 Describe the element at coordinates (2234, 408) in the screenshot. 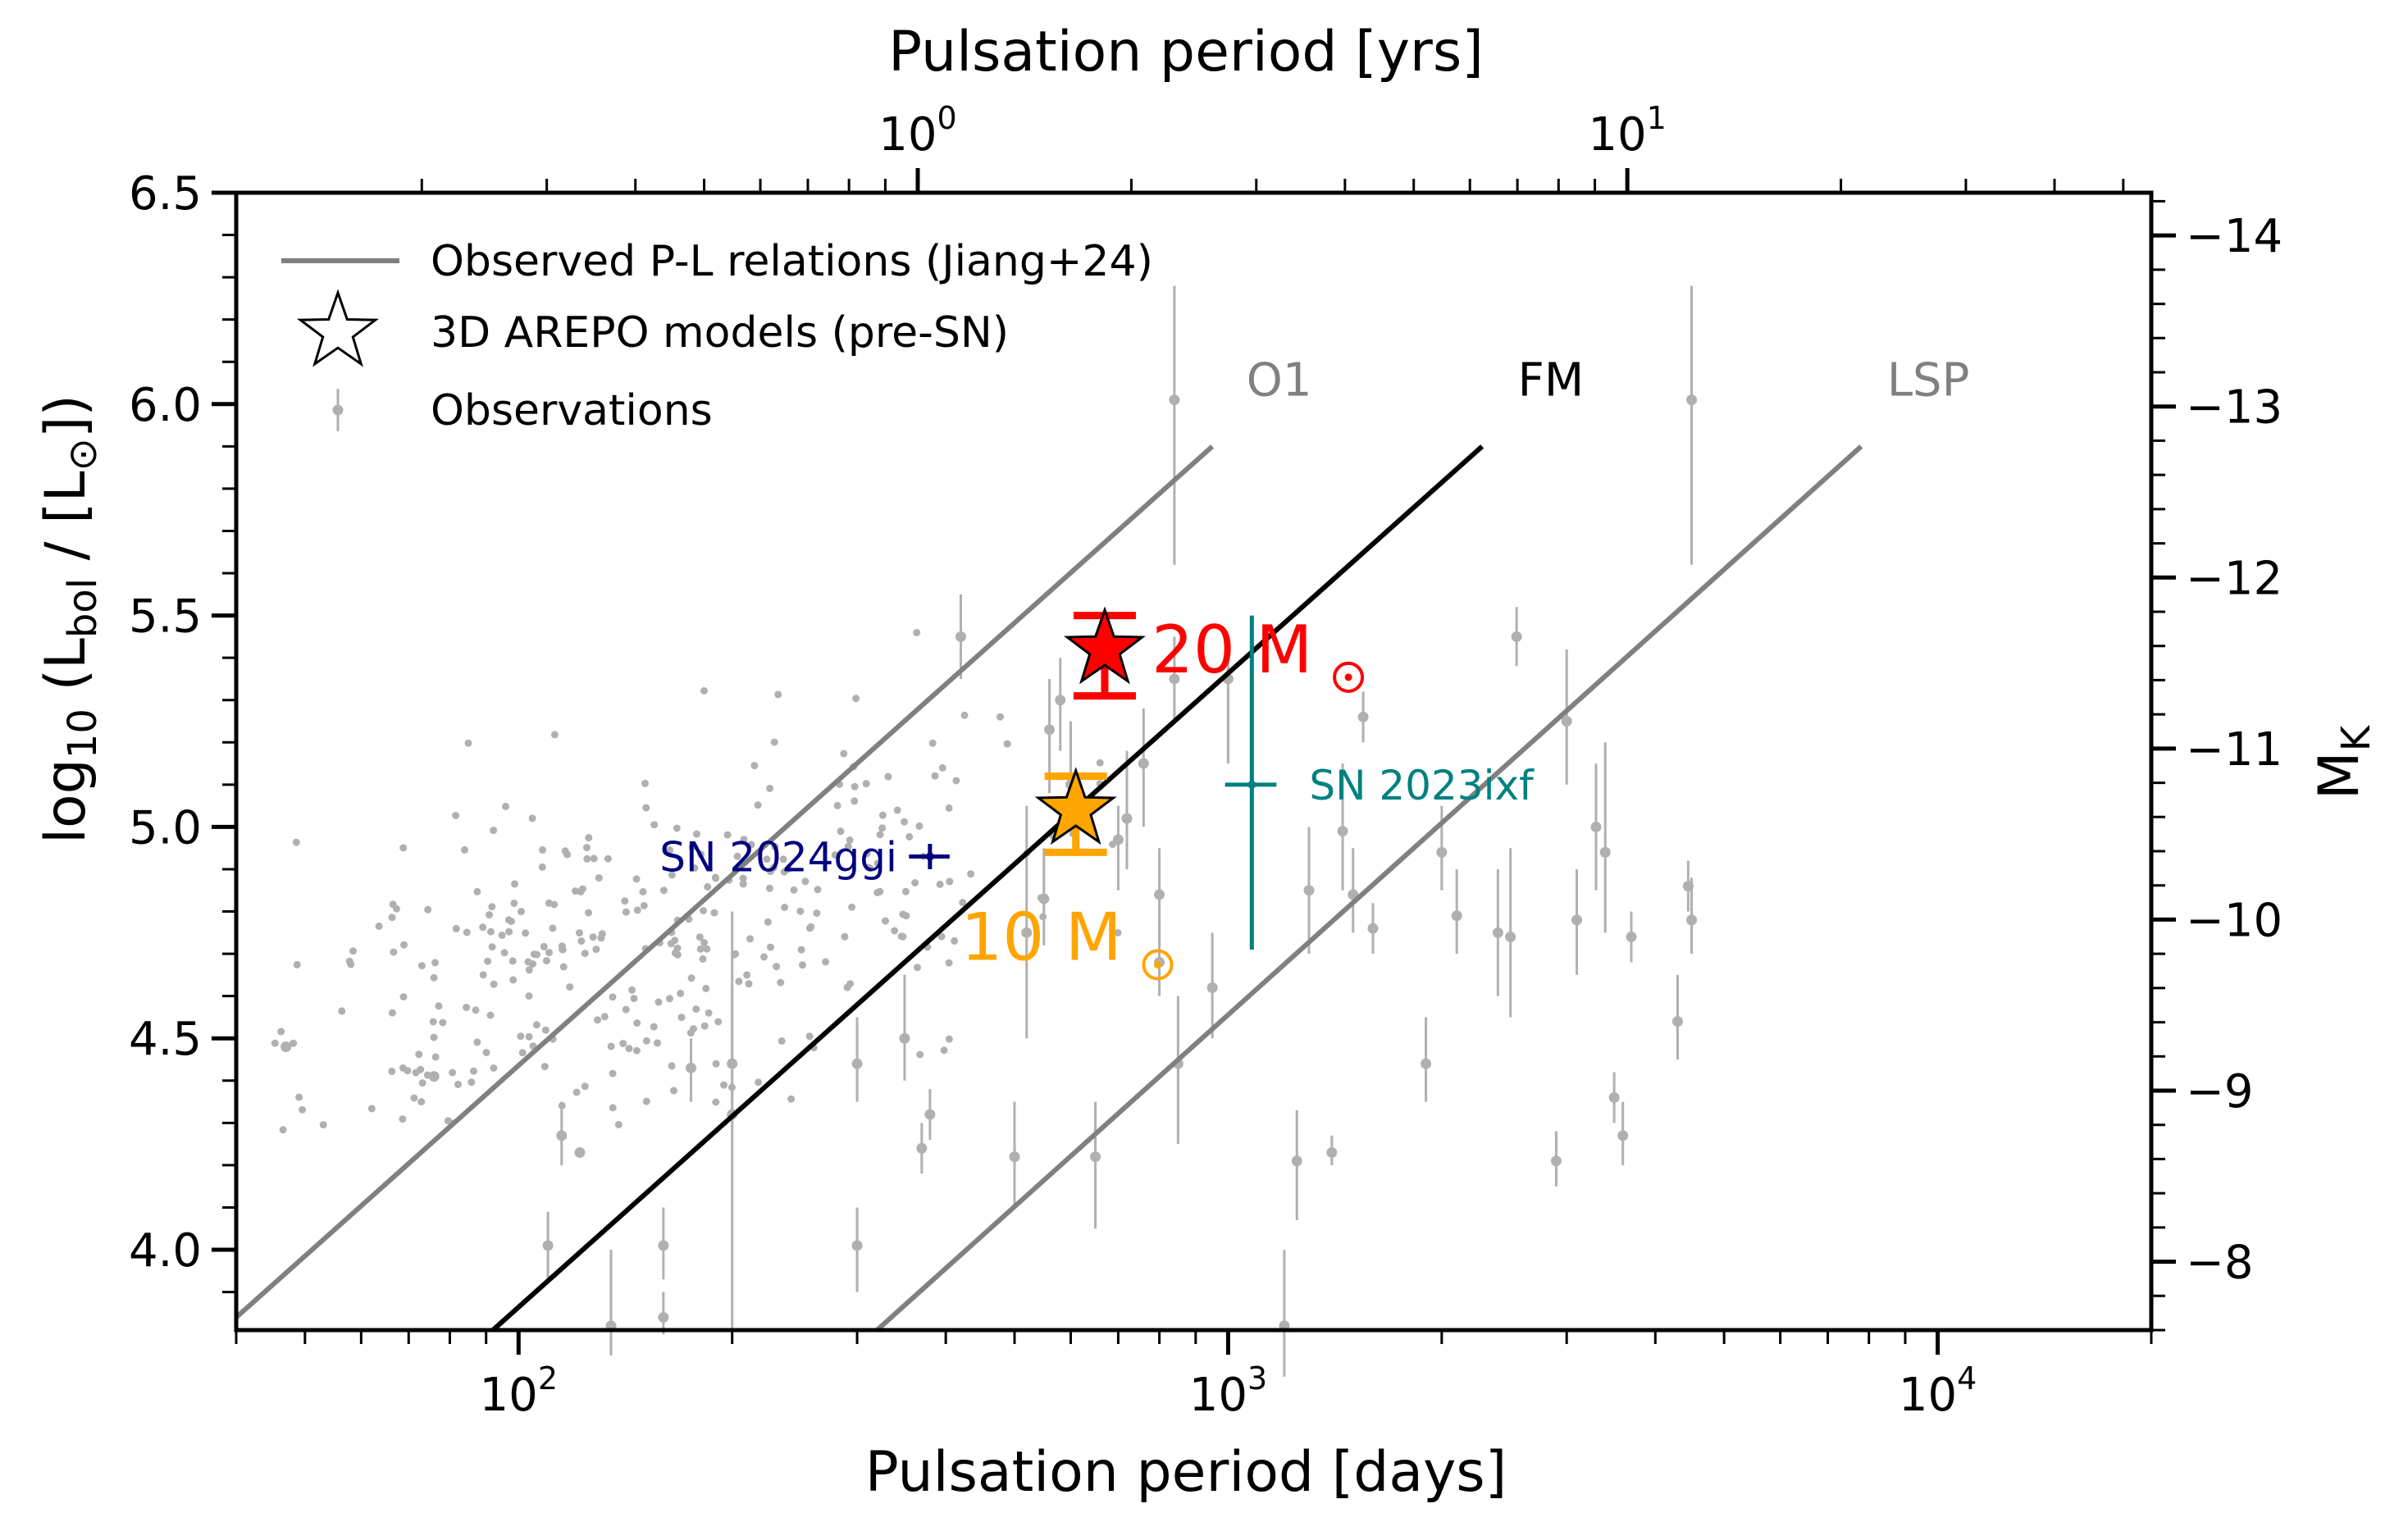

I see `right-tick-label--13: −13` at that location.